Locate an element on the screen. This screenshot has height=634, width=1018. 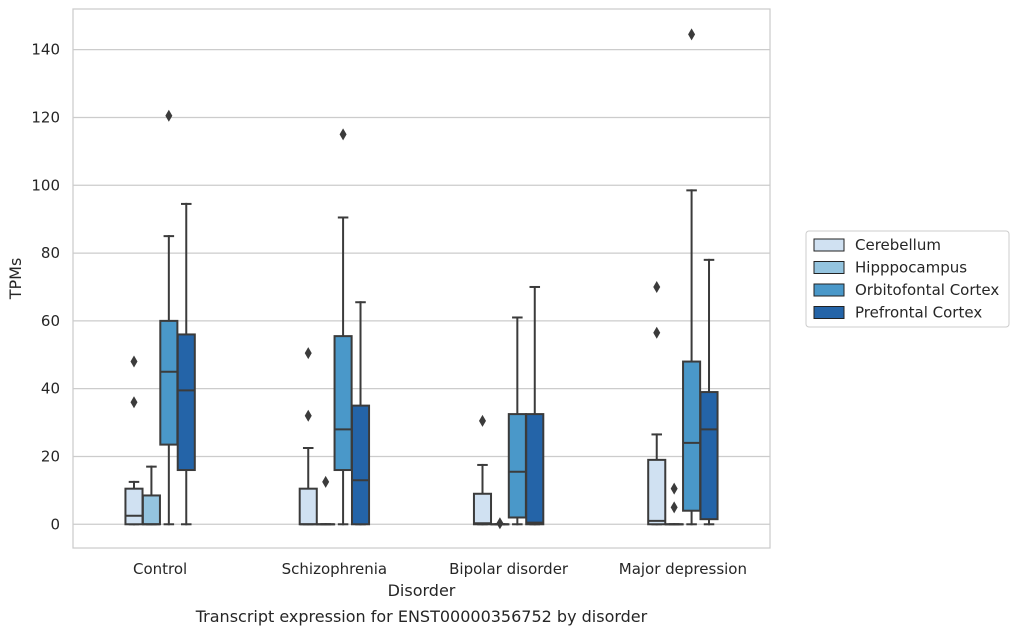
legend-item: Hipppocampus is located at coordinates (890, 268).